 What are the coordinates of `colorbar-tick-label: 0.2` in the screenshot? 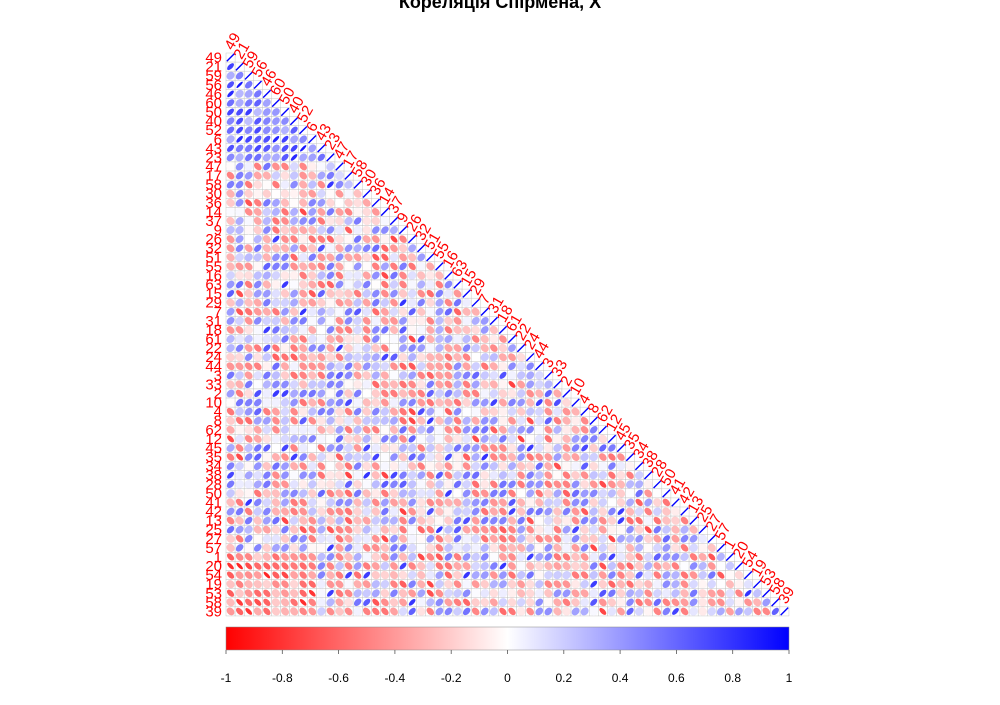 It's located at (563, 678).